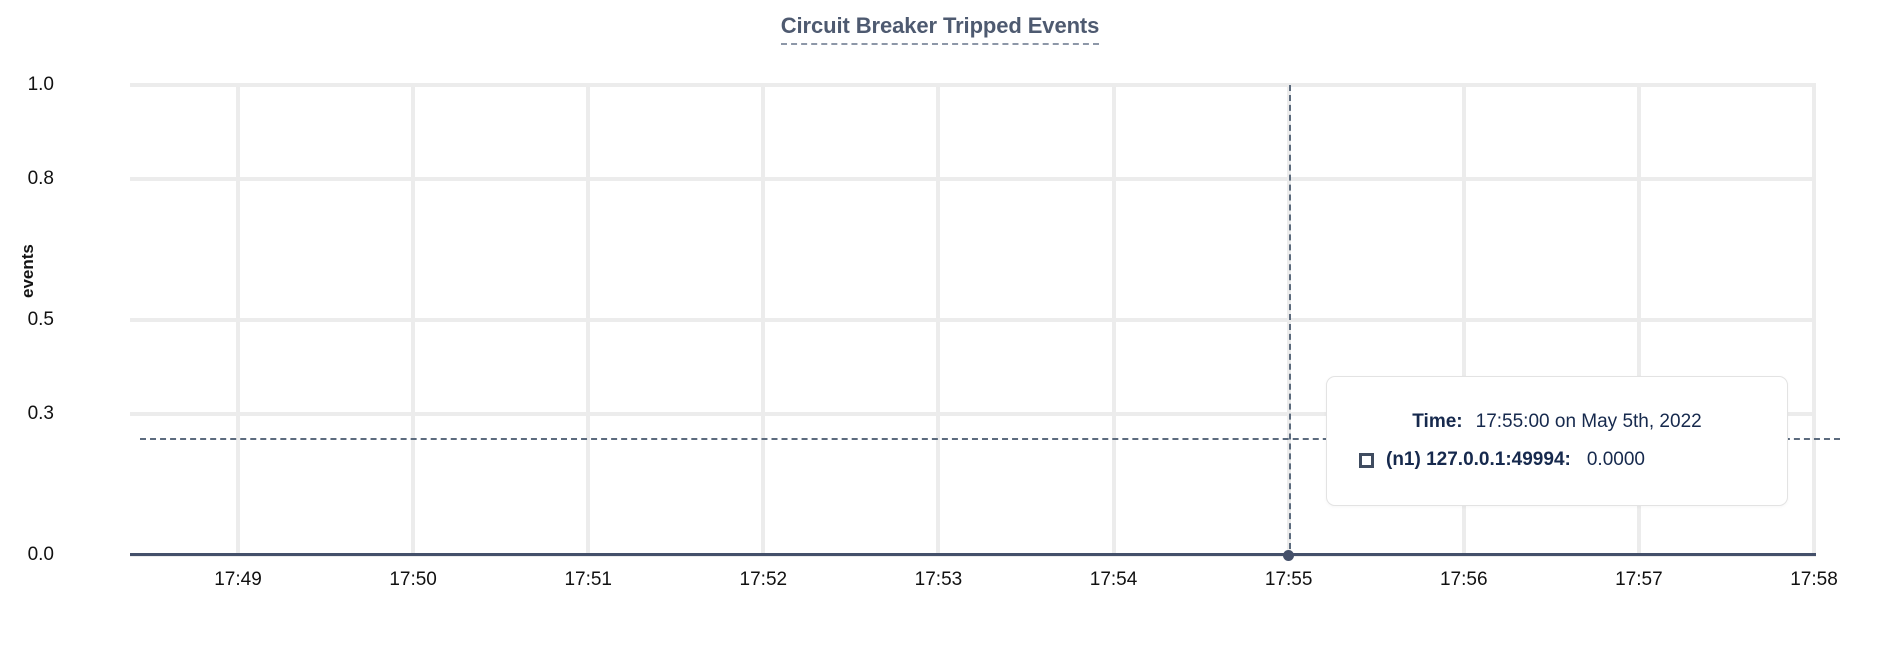  I want to click on y-tick-label: 0.0, so click(40, 554).